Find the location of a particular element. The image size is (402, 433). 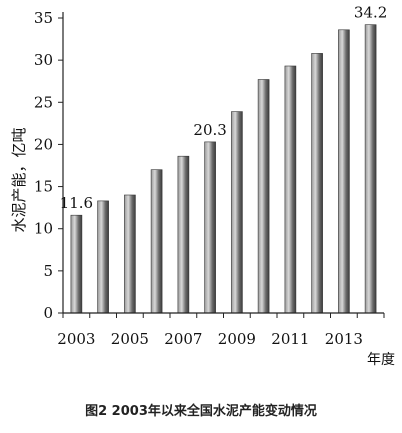

bar-2013 is located at coordinates (344, 171).